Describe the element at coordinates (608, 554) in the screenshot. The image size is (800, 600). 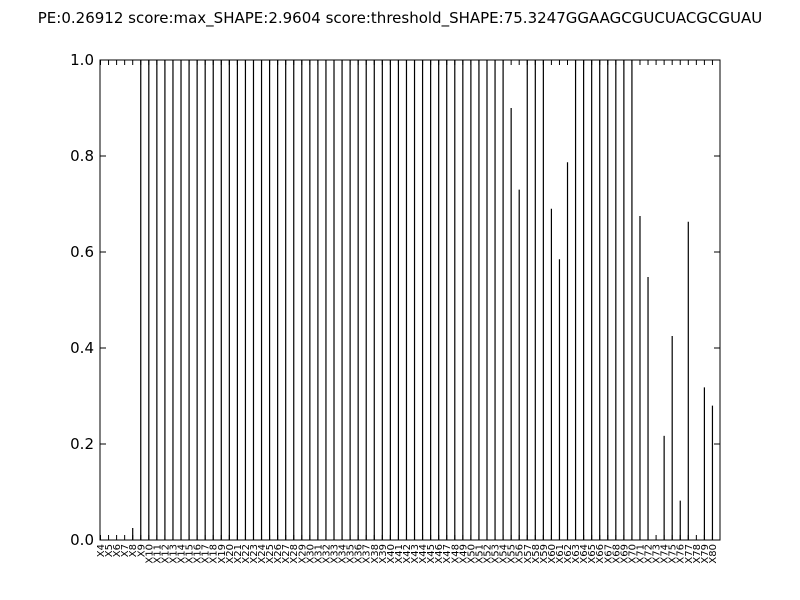
I see `x-tick-label: X67` at that location.